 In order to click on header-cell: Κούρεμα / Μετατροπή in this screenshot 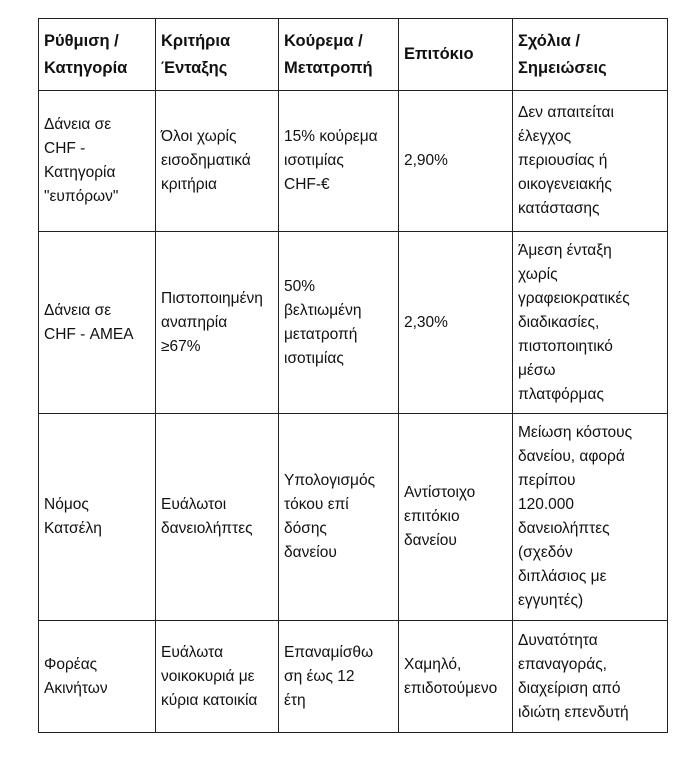, I will do `click(338, 54)`.